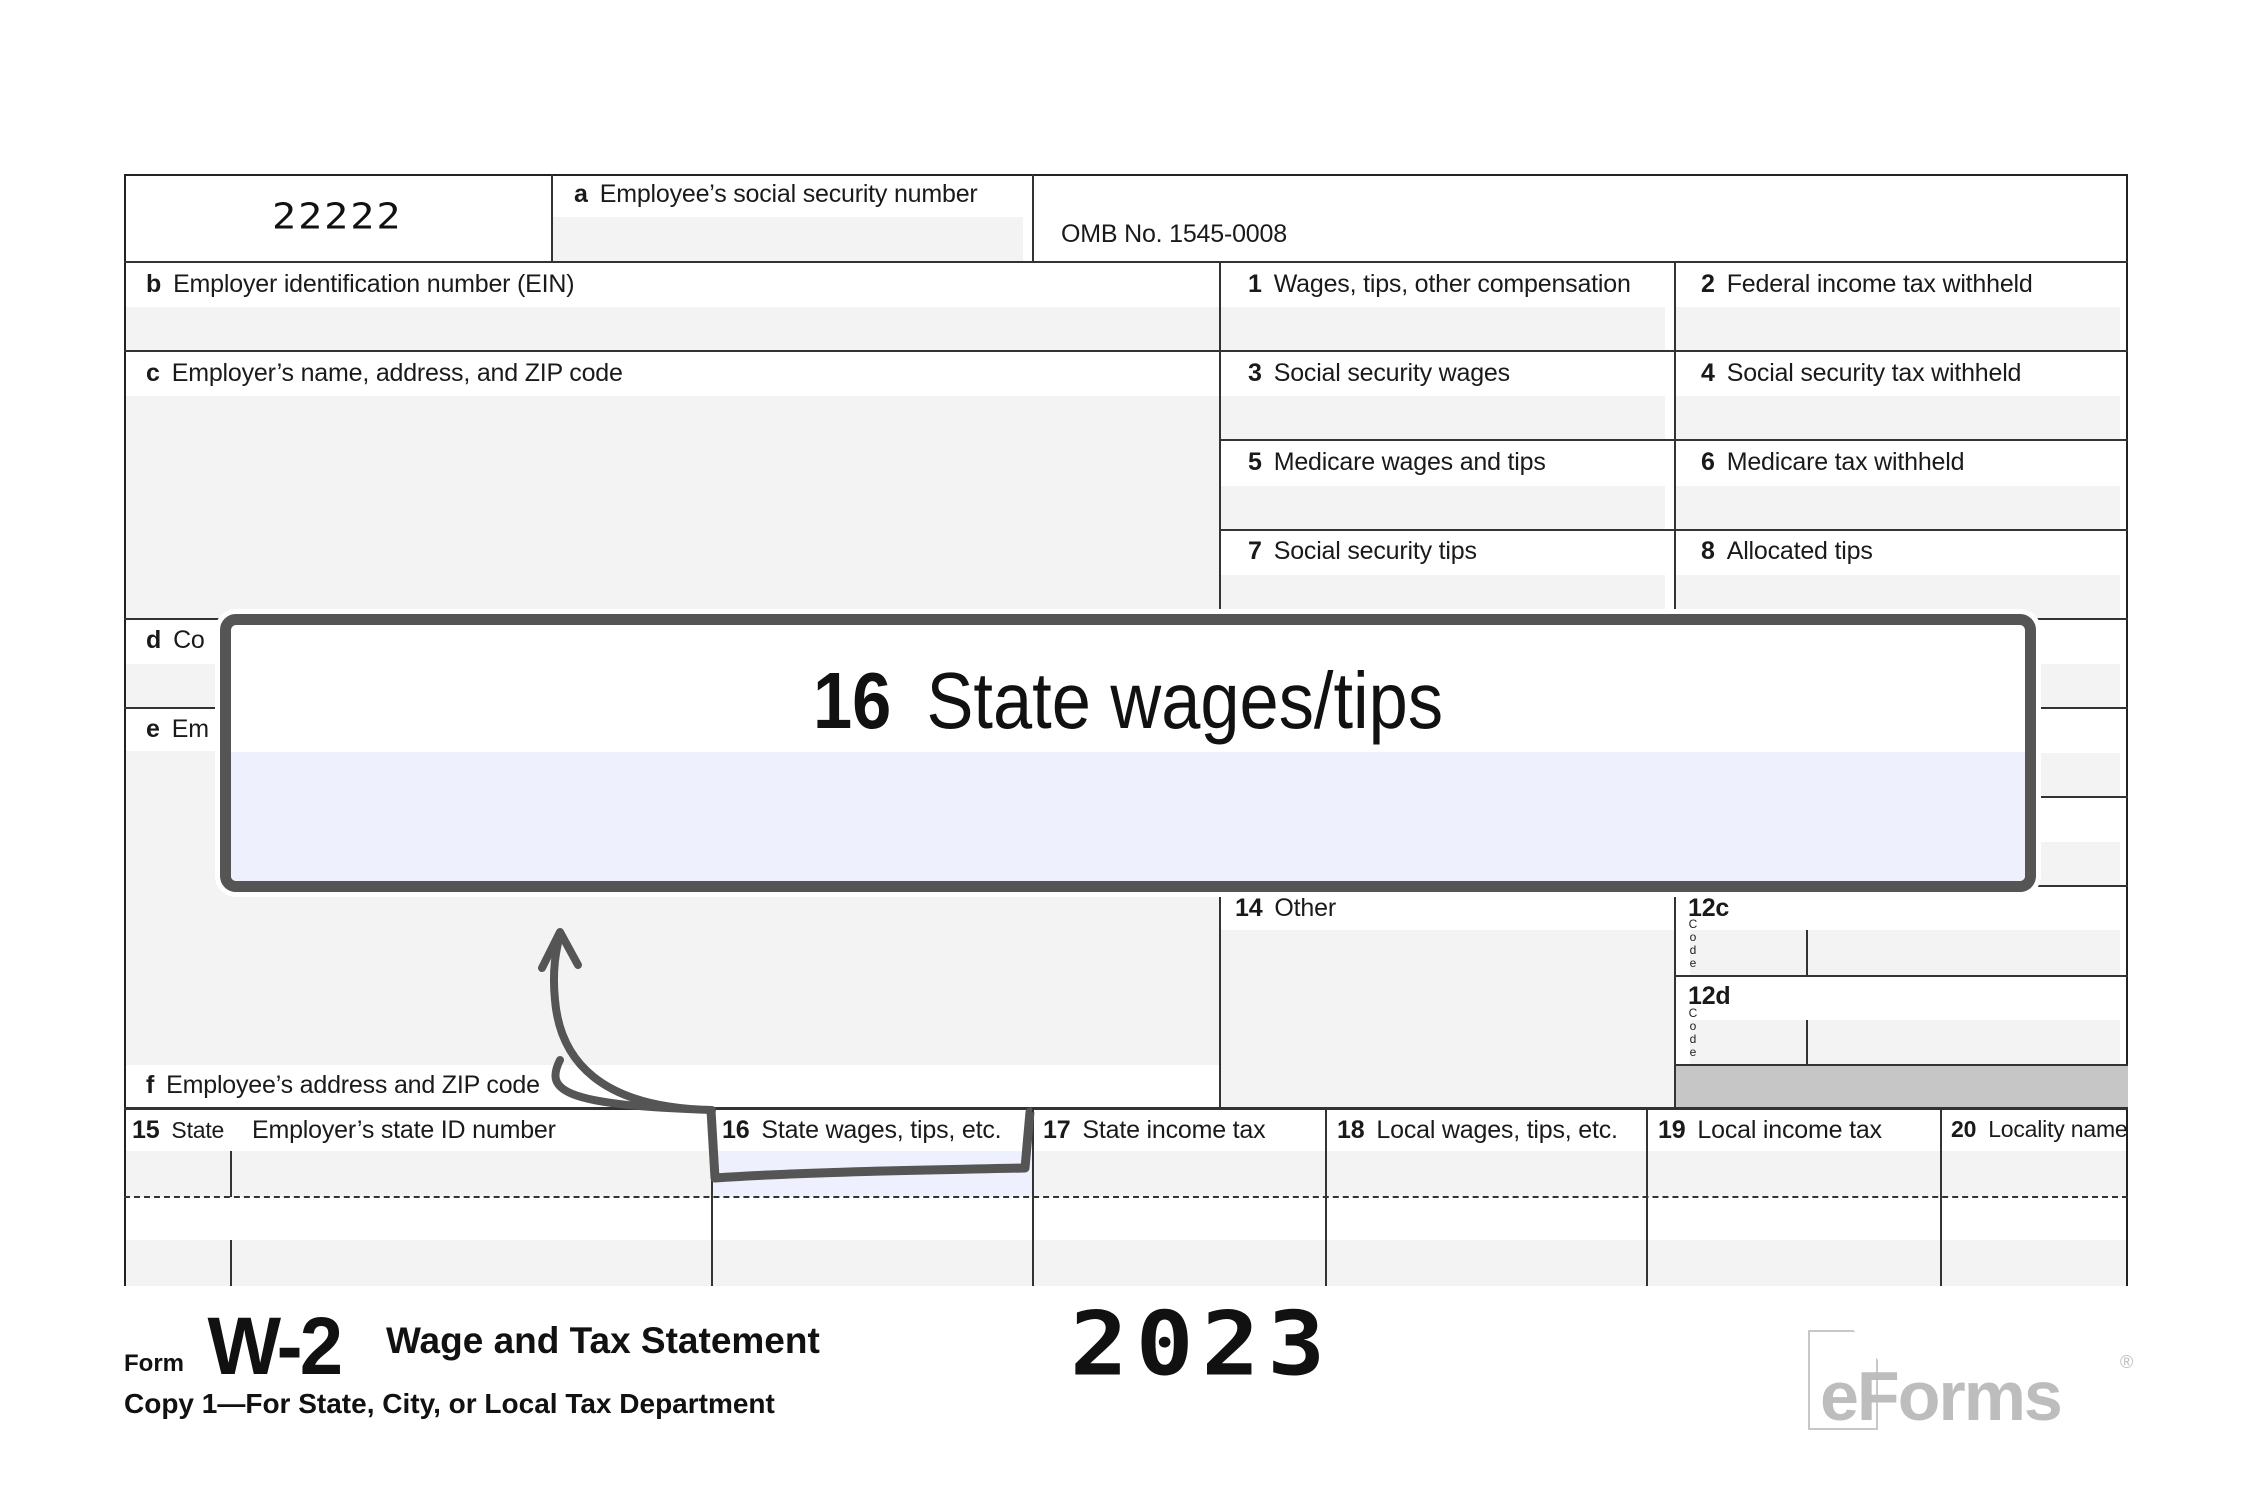  Describe the element at coordinates (1861, 373) in the screenshot. I see `box-4-label: 4 Social security tax withheld` at that location.